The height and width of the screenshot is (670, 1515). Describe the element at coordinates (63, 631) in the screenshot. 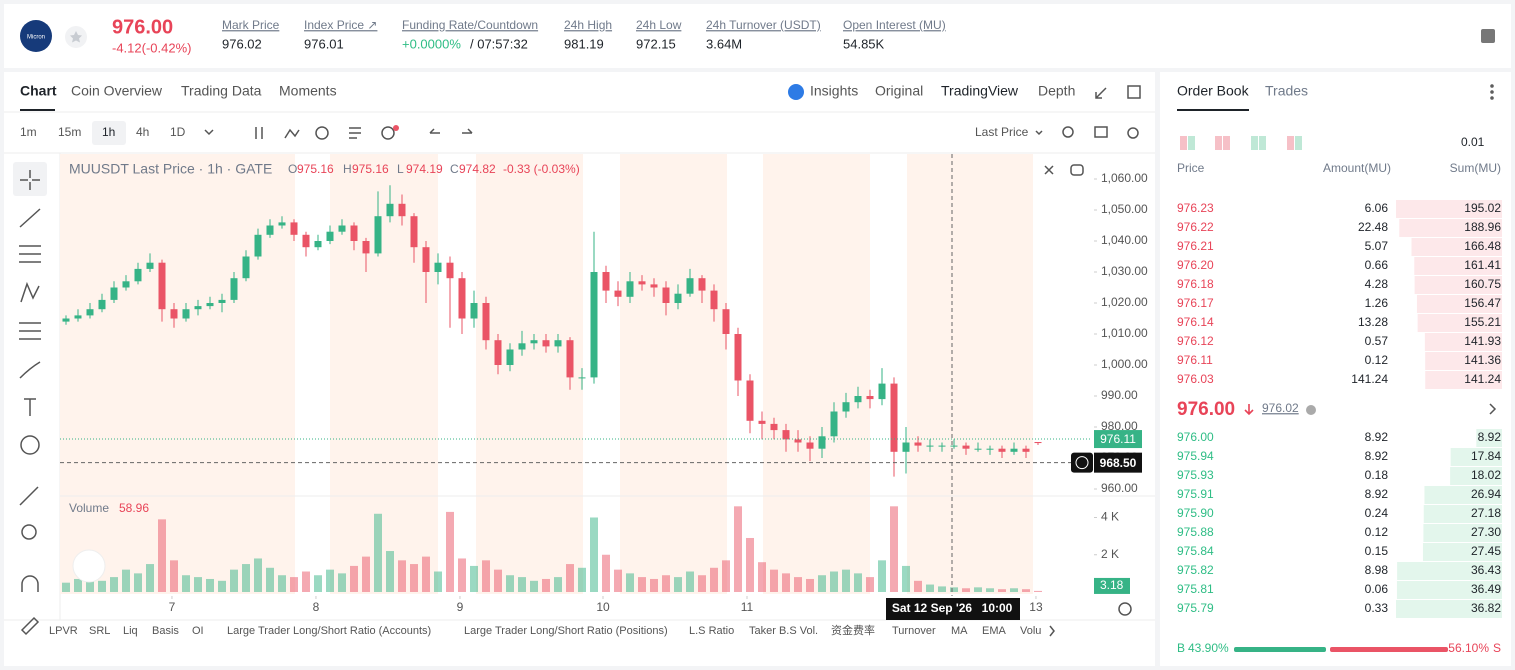

I see `indicator-tab: LPVR` at that location.